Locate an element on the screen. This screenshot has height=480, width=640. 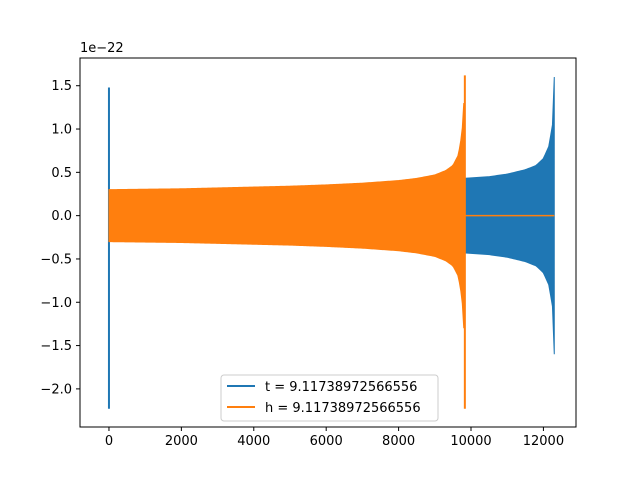
y-tick-label: 1.0 is located at coordinates (61, 130).